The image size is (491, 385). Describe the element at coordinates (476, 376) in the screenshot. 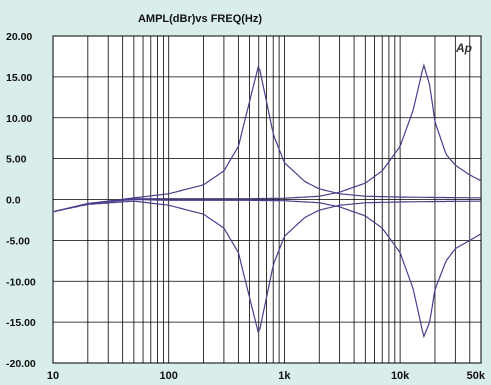

I see `x-tick-label: 50k` at that location.